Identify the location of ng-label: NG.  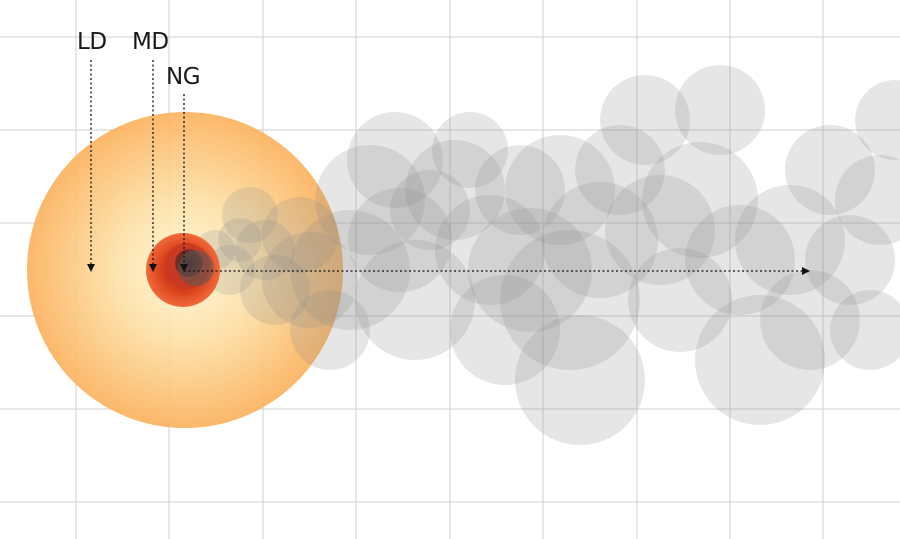
(183, 77).